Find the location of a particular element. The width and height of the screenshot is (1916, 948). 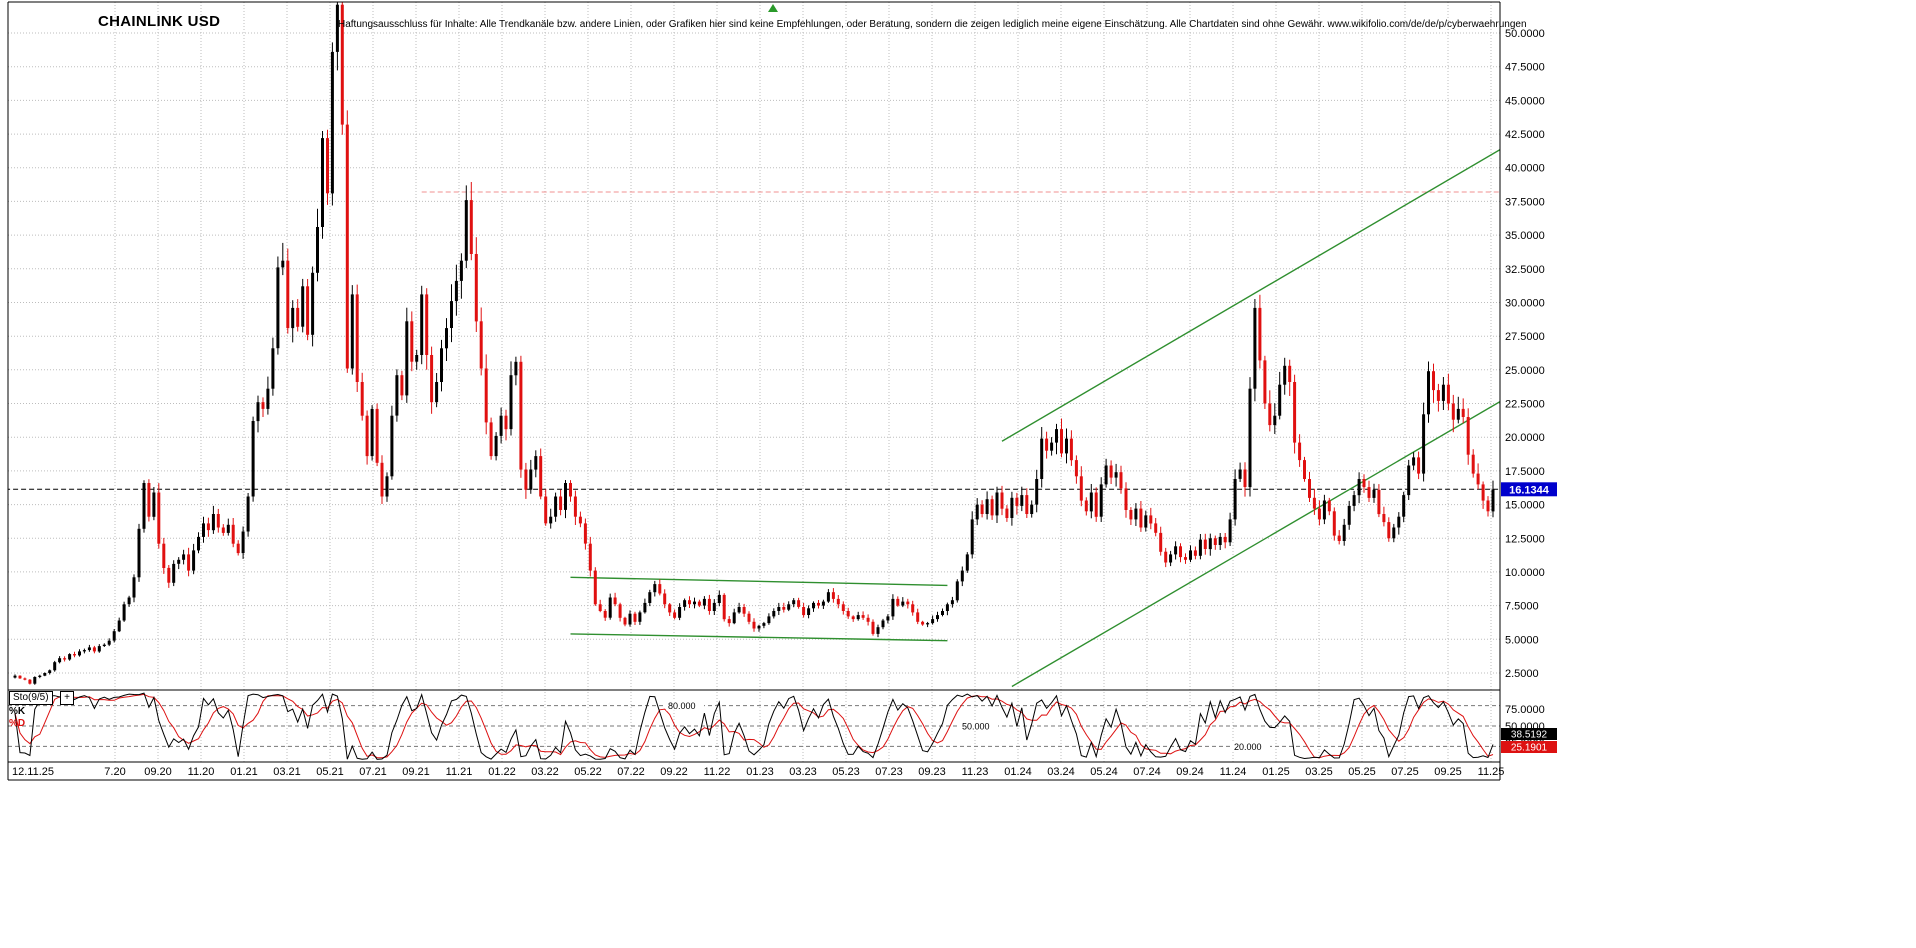

price-axis-tick: 37.5000 is located at coordinates (1525, 202).